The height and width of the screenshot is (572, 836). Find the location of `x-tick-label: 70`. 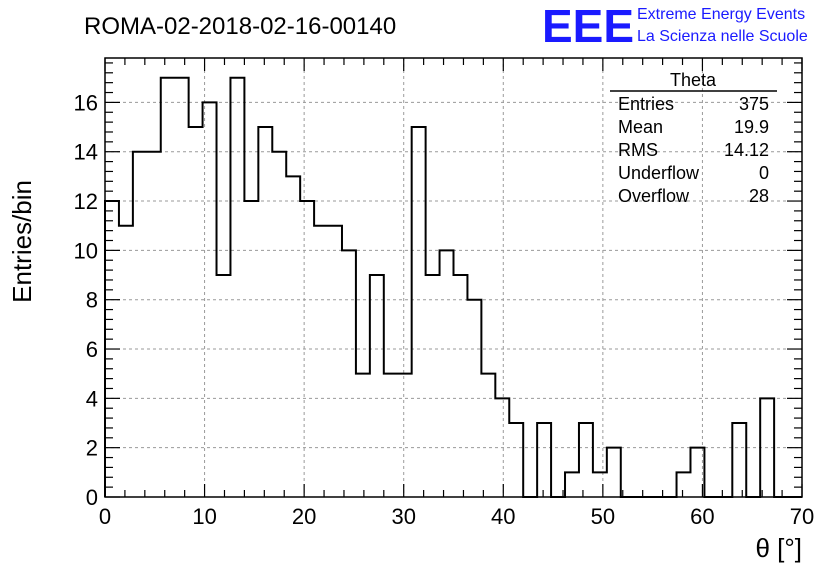

x-tick-label: 70 is located at coordinates (802, 516).